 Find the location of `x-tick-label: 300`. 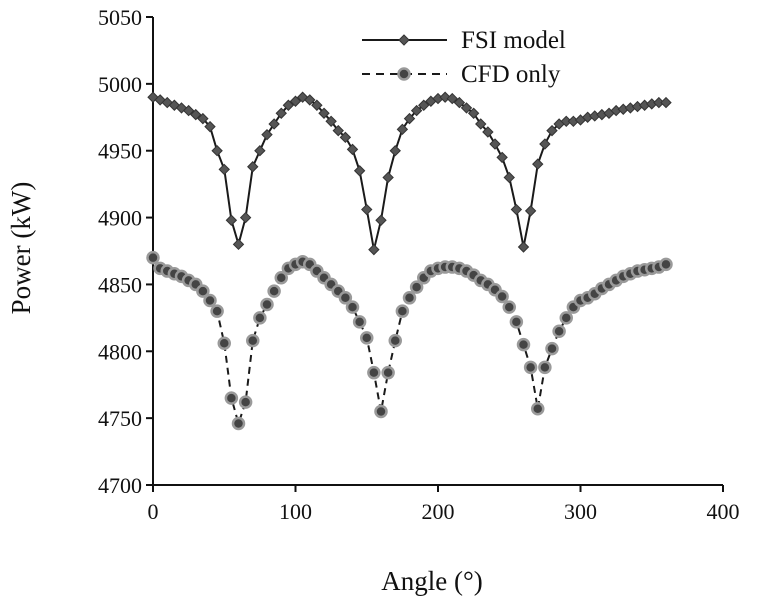

x-tick-label: 300 is located at coordinates (580, 511).